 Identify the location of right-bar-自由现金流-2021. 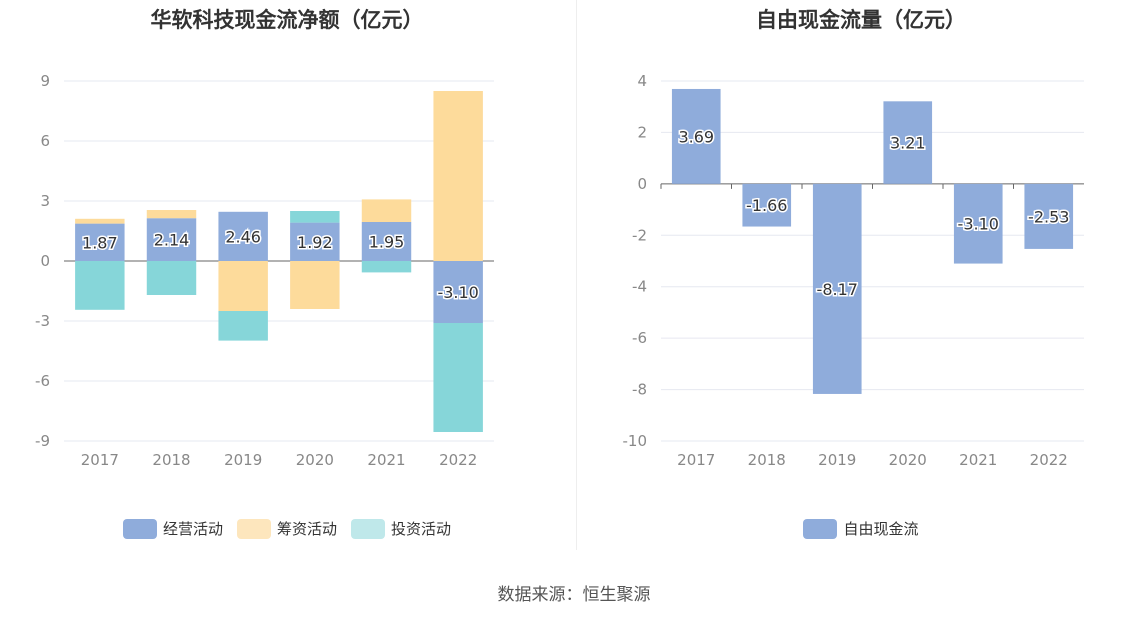
(978, 223).